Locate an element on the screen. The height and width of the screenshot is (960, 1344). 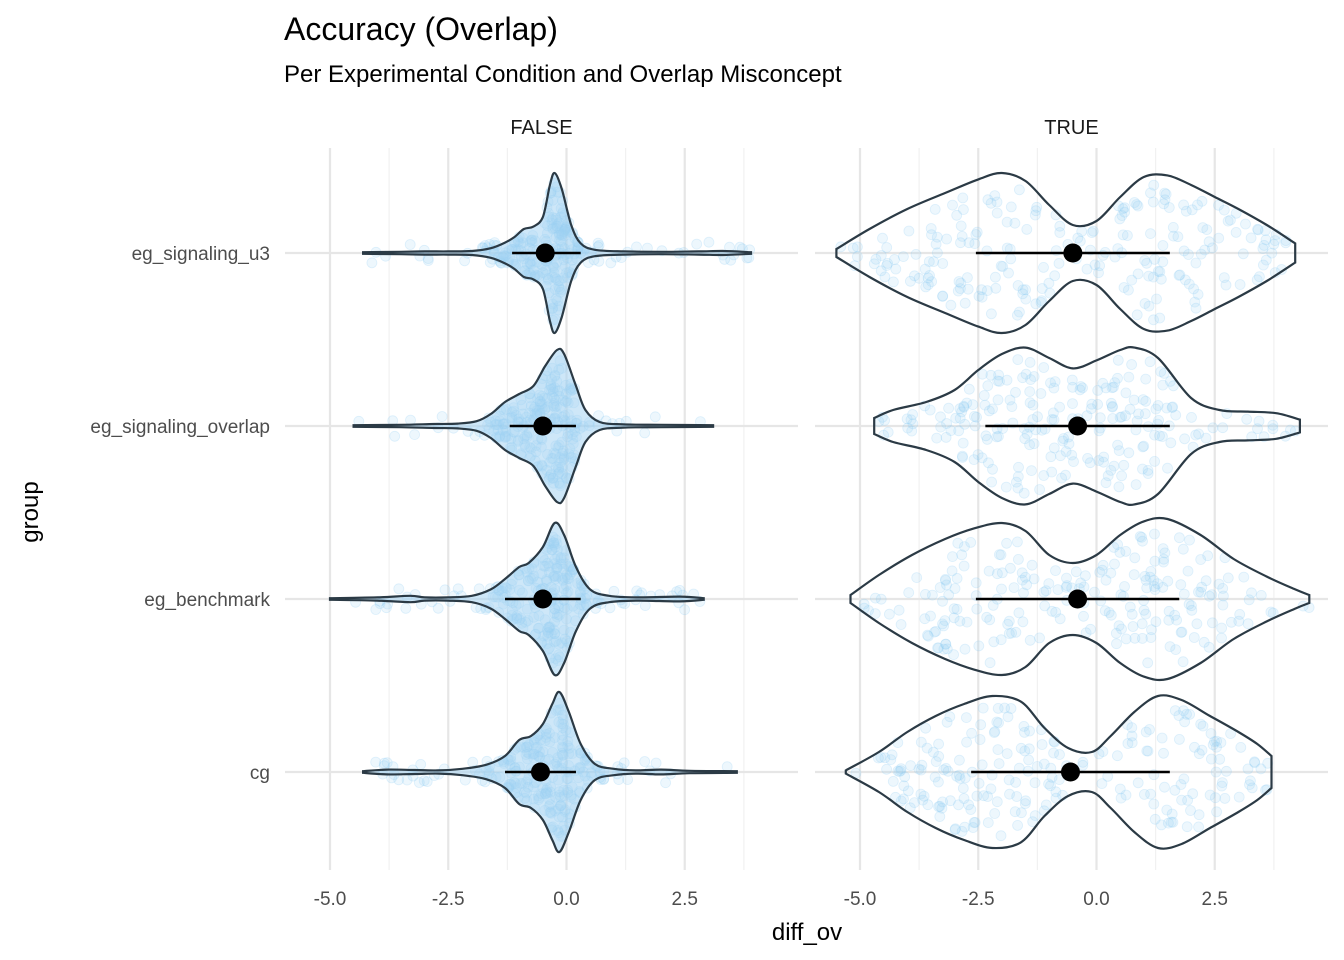
jitter-points-eg-benchmark is located at coordinates (1086, 598).